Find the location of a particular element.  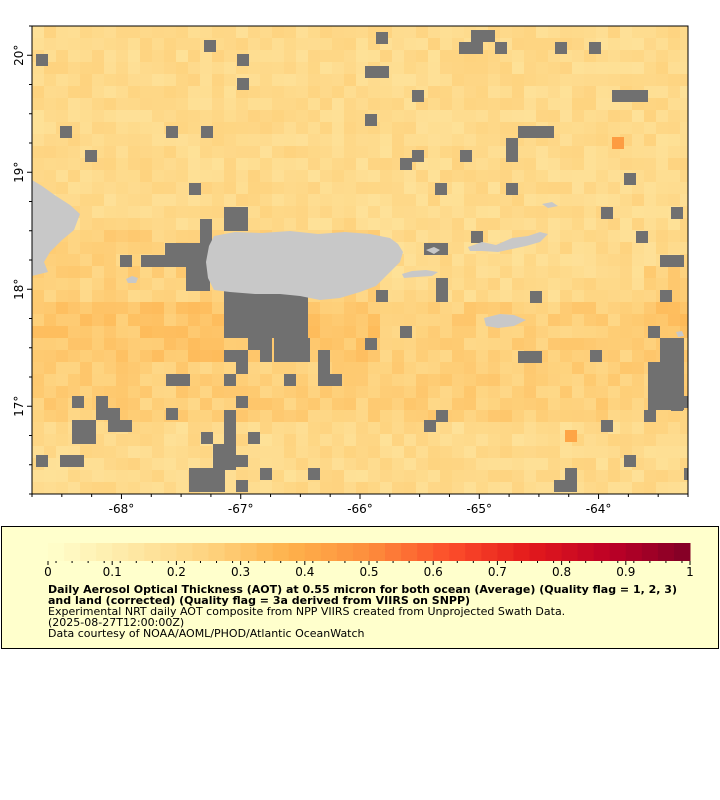

colorbar-tick-label: 0.3 is located at coordinates (240, 572).